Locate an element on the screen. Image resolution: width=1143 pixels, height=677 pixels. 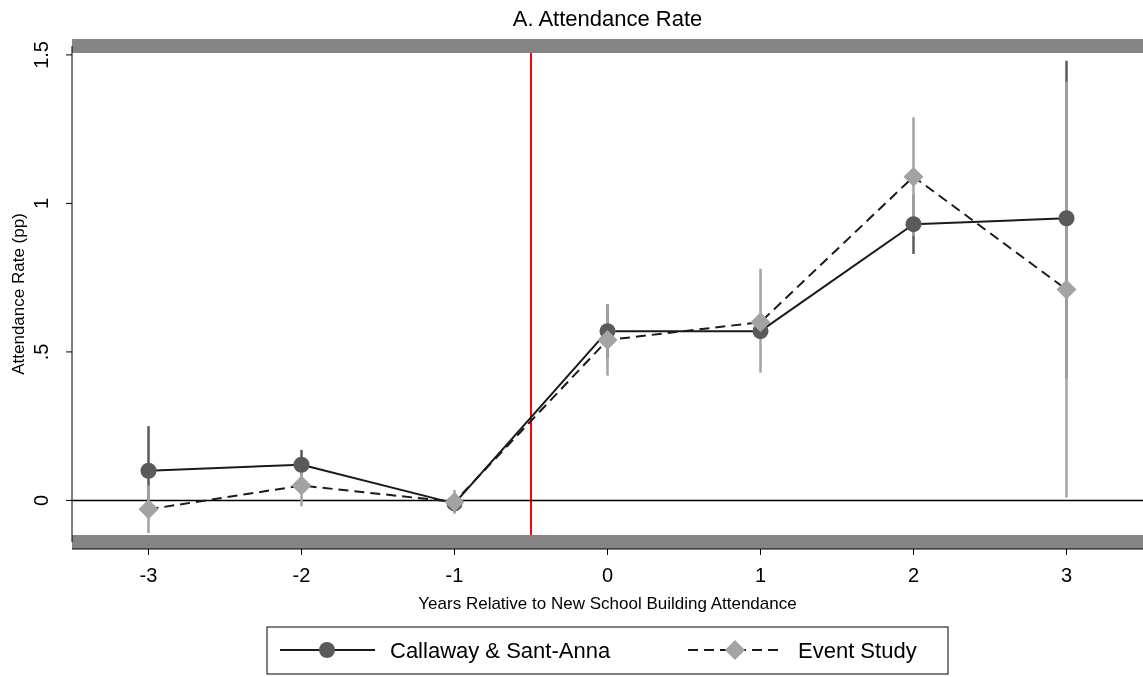
chart-title: A. Attendance Rate is located at coordinates (607, 18).